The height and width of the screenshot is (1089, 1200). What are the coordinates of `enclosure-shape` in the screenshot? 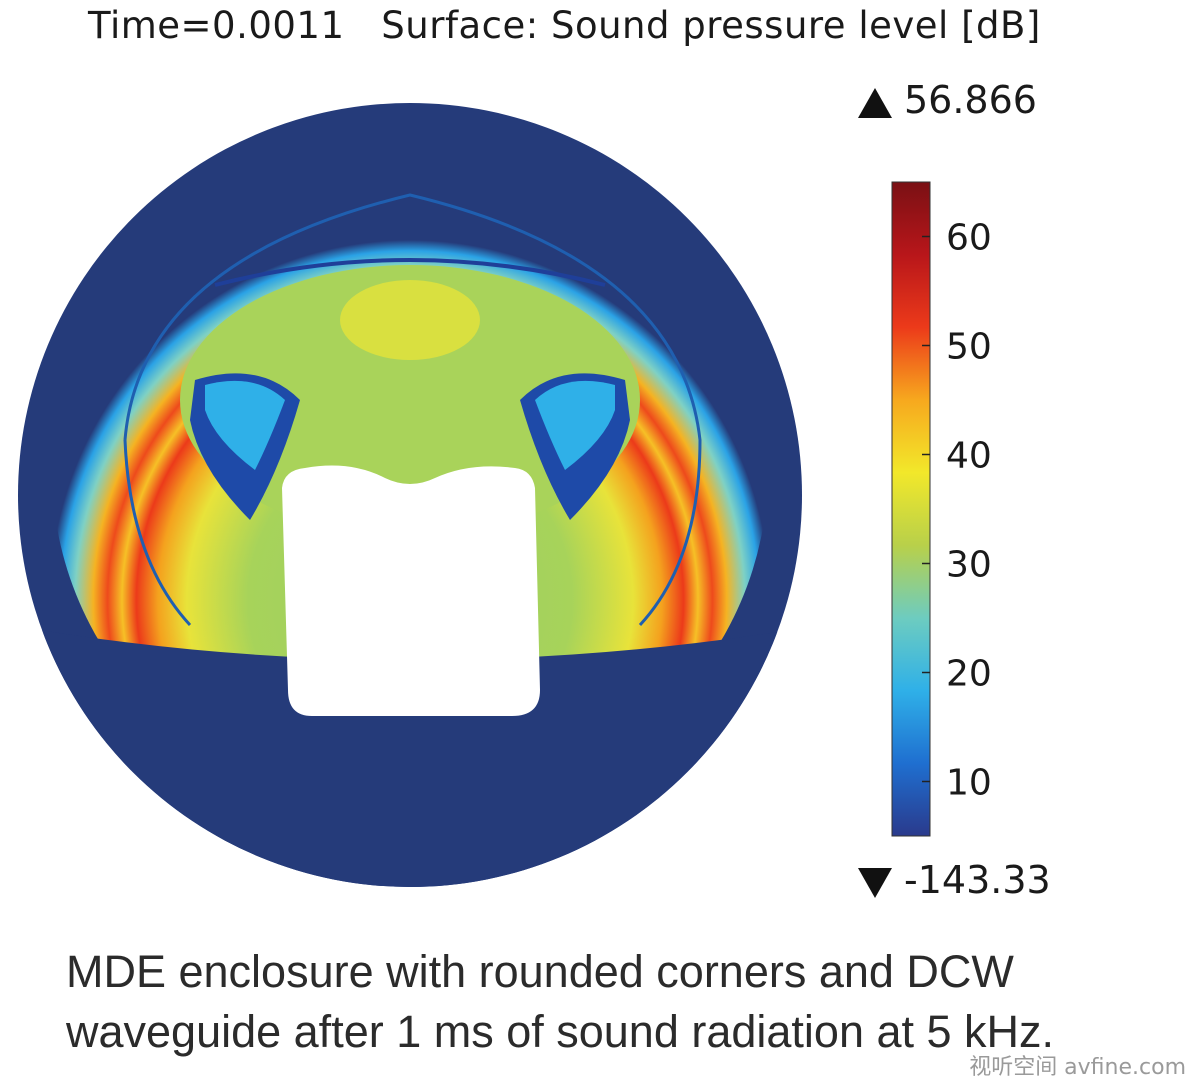 It's located at (411, 590).